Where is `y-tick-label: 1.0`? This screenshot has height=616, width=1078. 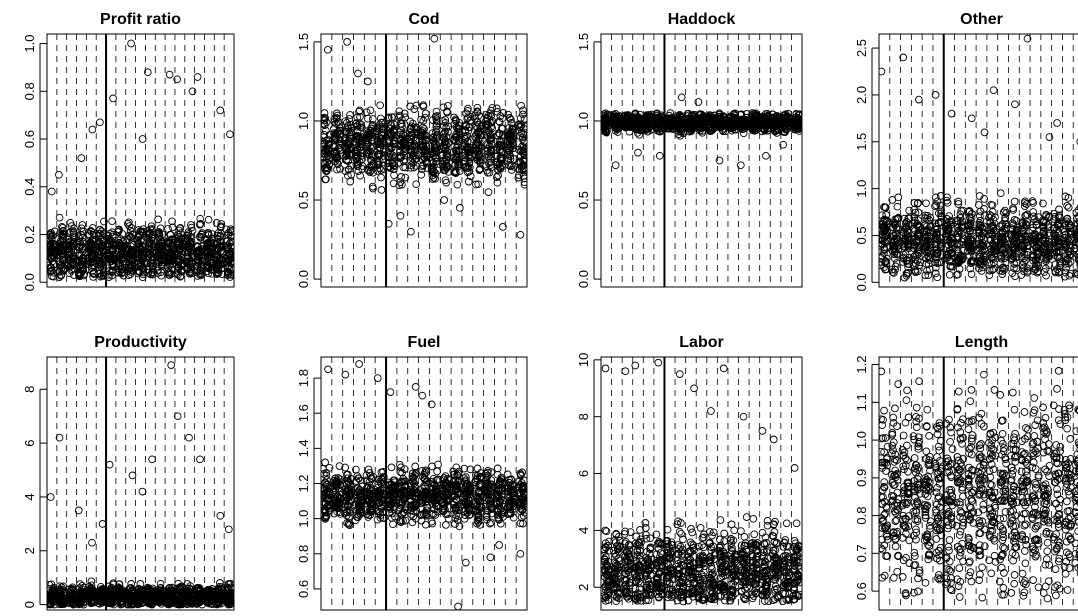
y-tick-label: 1.0 is located at coordinates (583, 121).